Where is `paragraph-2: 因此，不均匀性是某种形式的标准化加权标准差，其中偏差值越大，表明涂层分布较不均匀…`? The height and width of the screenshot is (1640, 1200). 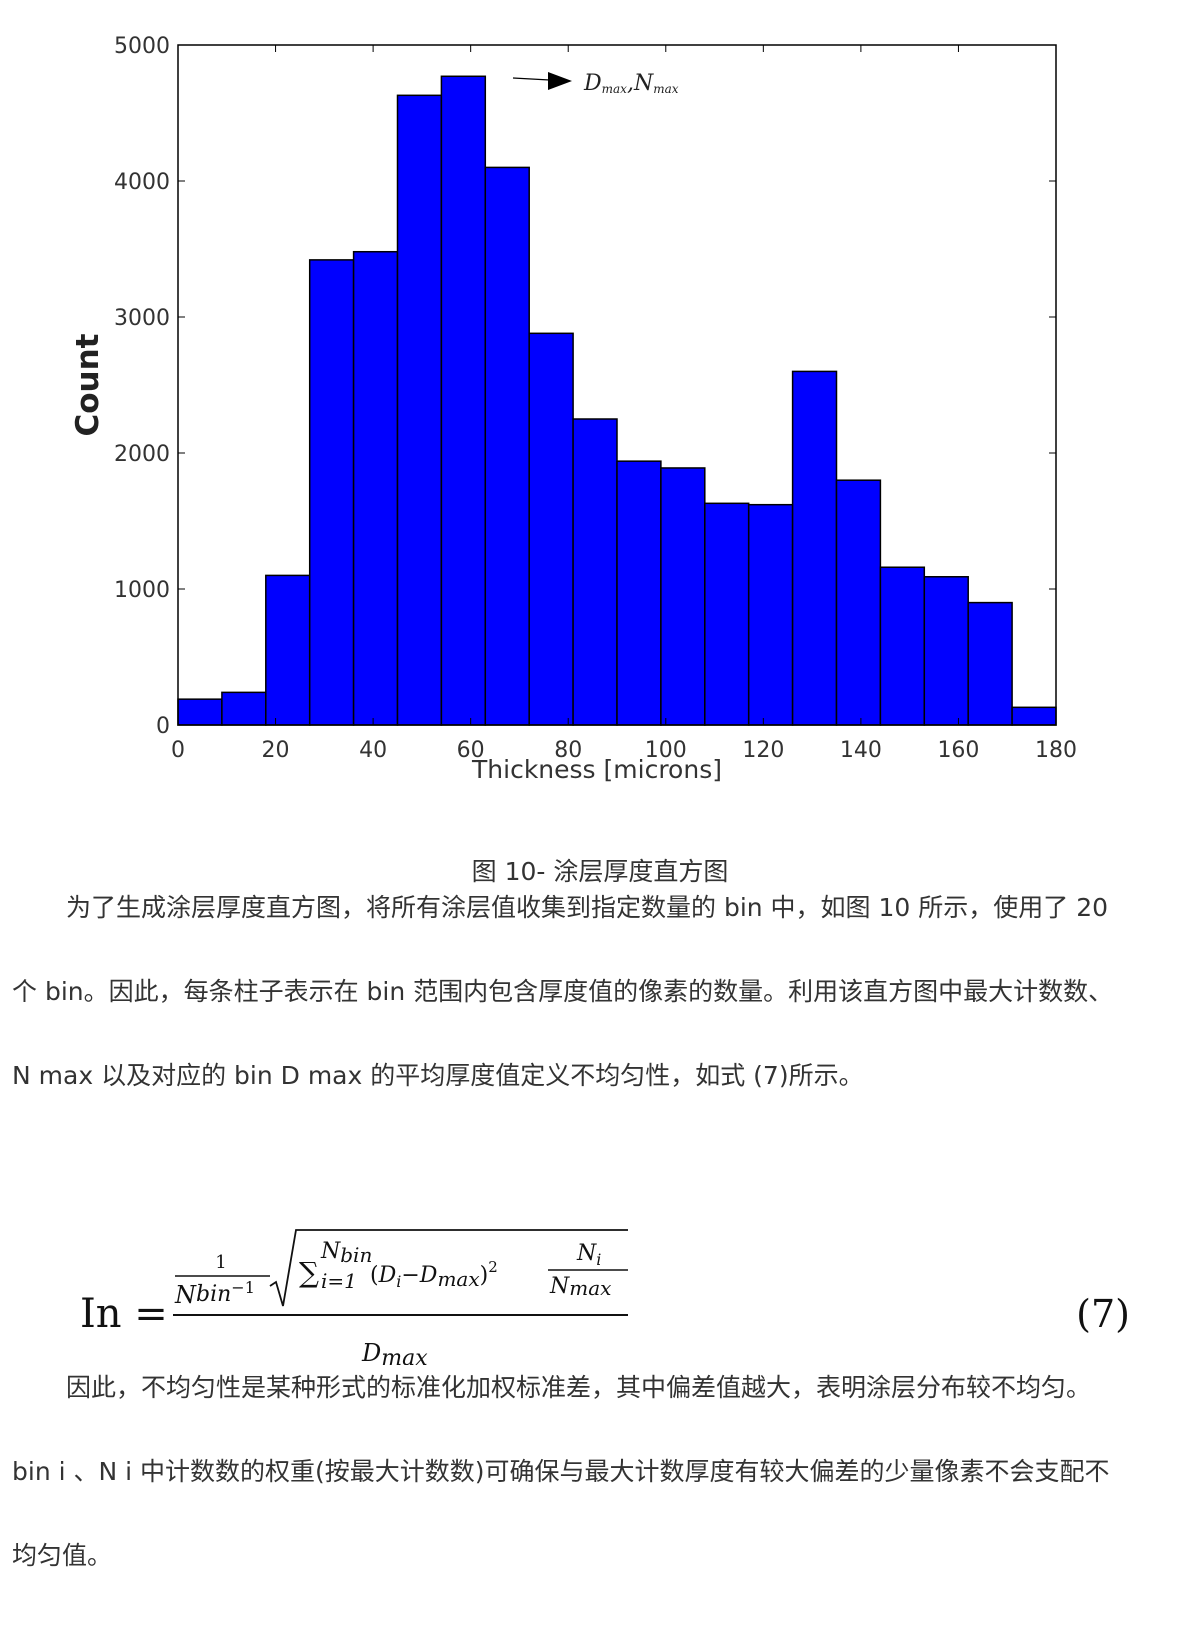
paragraph-2: 因此，不均匀性是某种形式的标准化加权标准差，其中偏差值越大，表明涂层分布较不均匀… is located at coordinates (597, 1472).